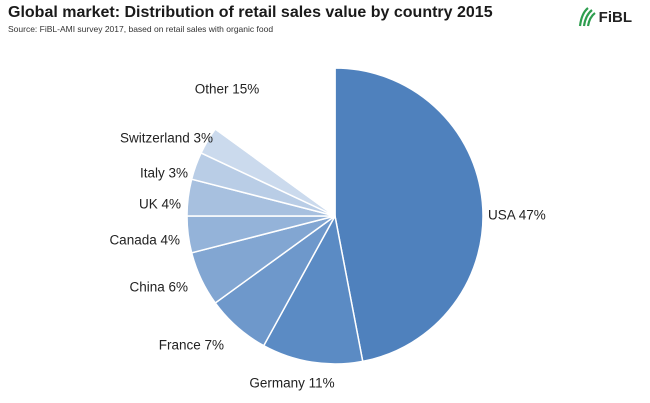  What do you see at coordinates (164, 173) in the screenshot?
I see `slice-label-italy: Italy 3%` at bounding box center [164, 173].